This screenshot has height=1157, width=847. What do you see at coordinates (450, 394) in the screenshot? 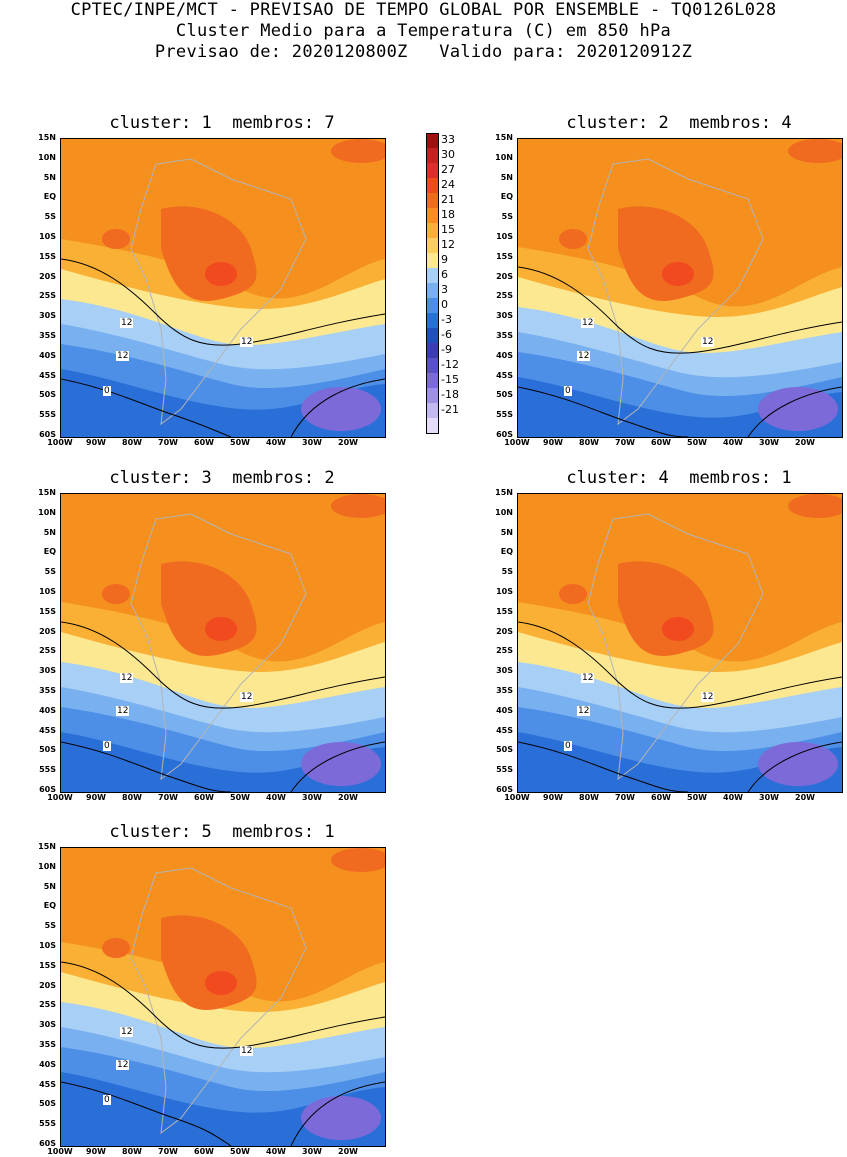
I see `colorbar-label: -18` at bounding box center [450, 394].